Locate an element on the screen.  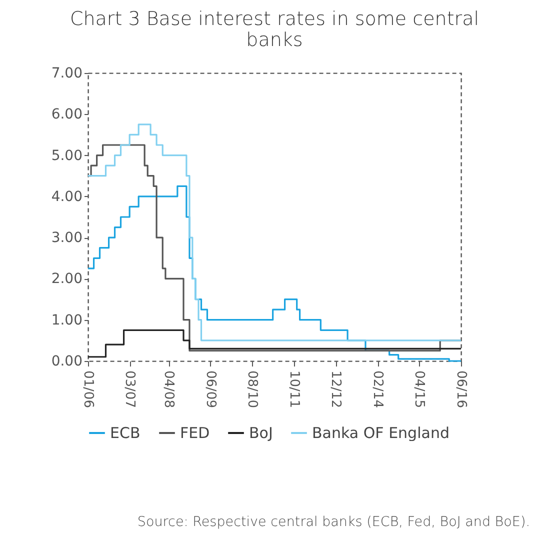
x-tick-label: 06/16 is located at coordinates (461, 389).